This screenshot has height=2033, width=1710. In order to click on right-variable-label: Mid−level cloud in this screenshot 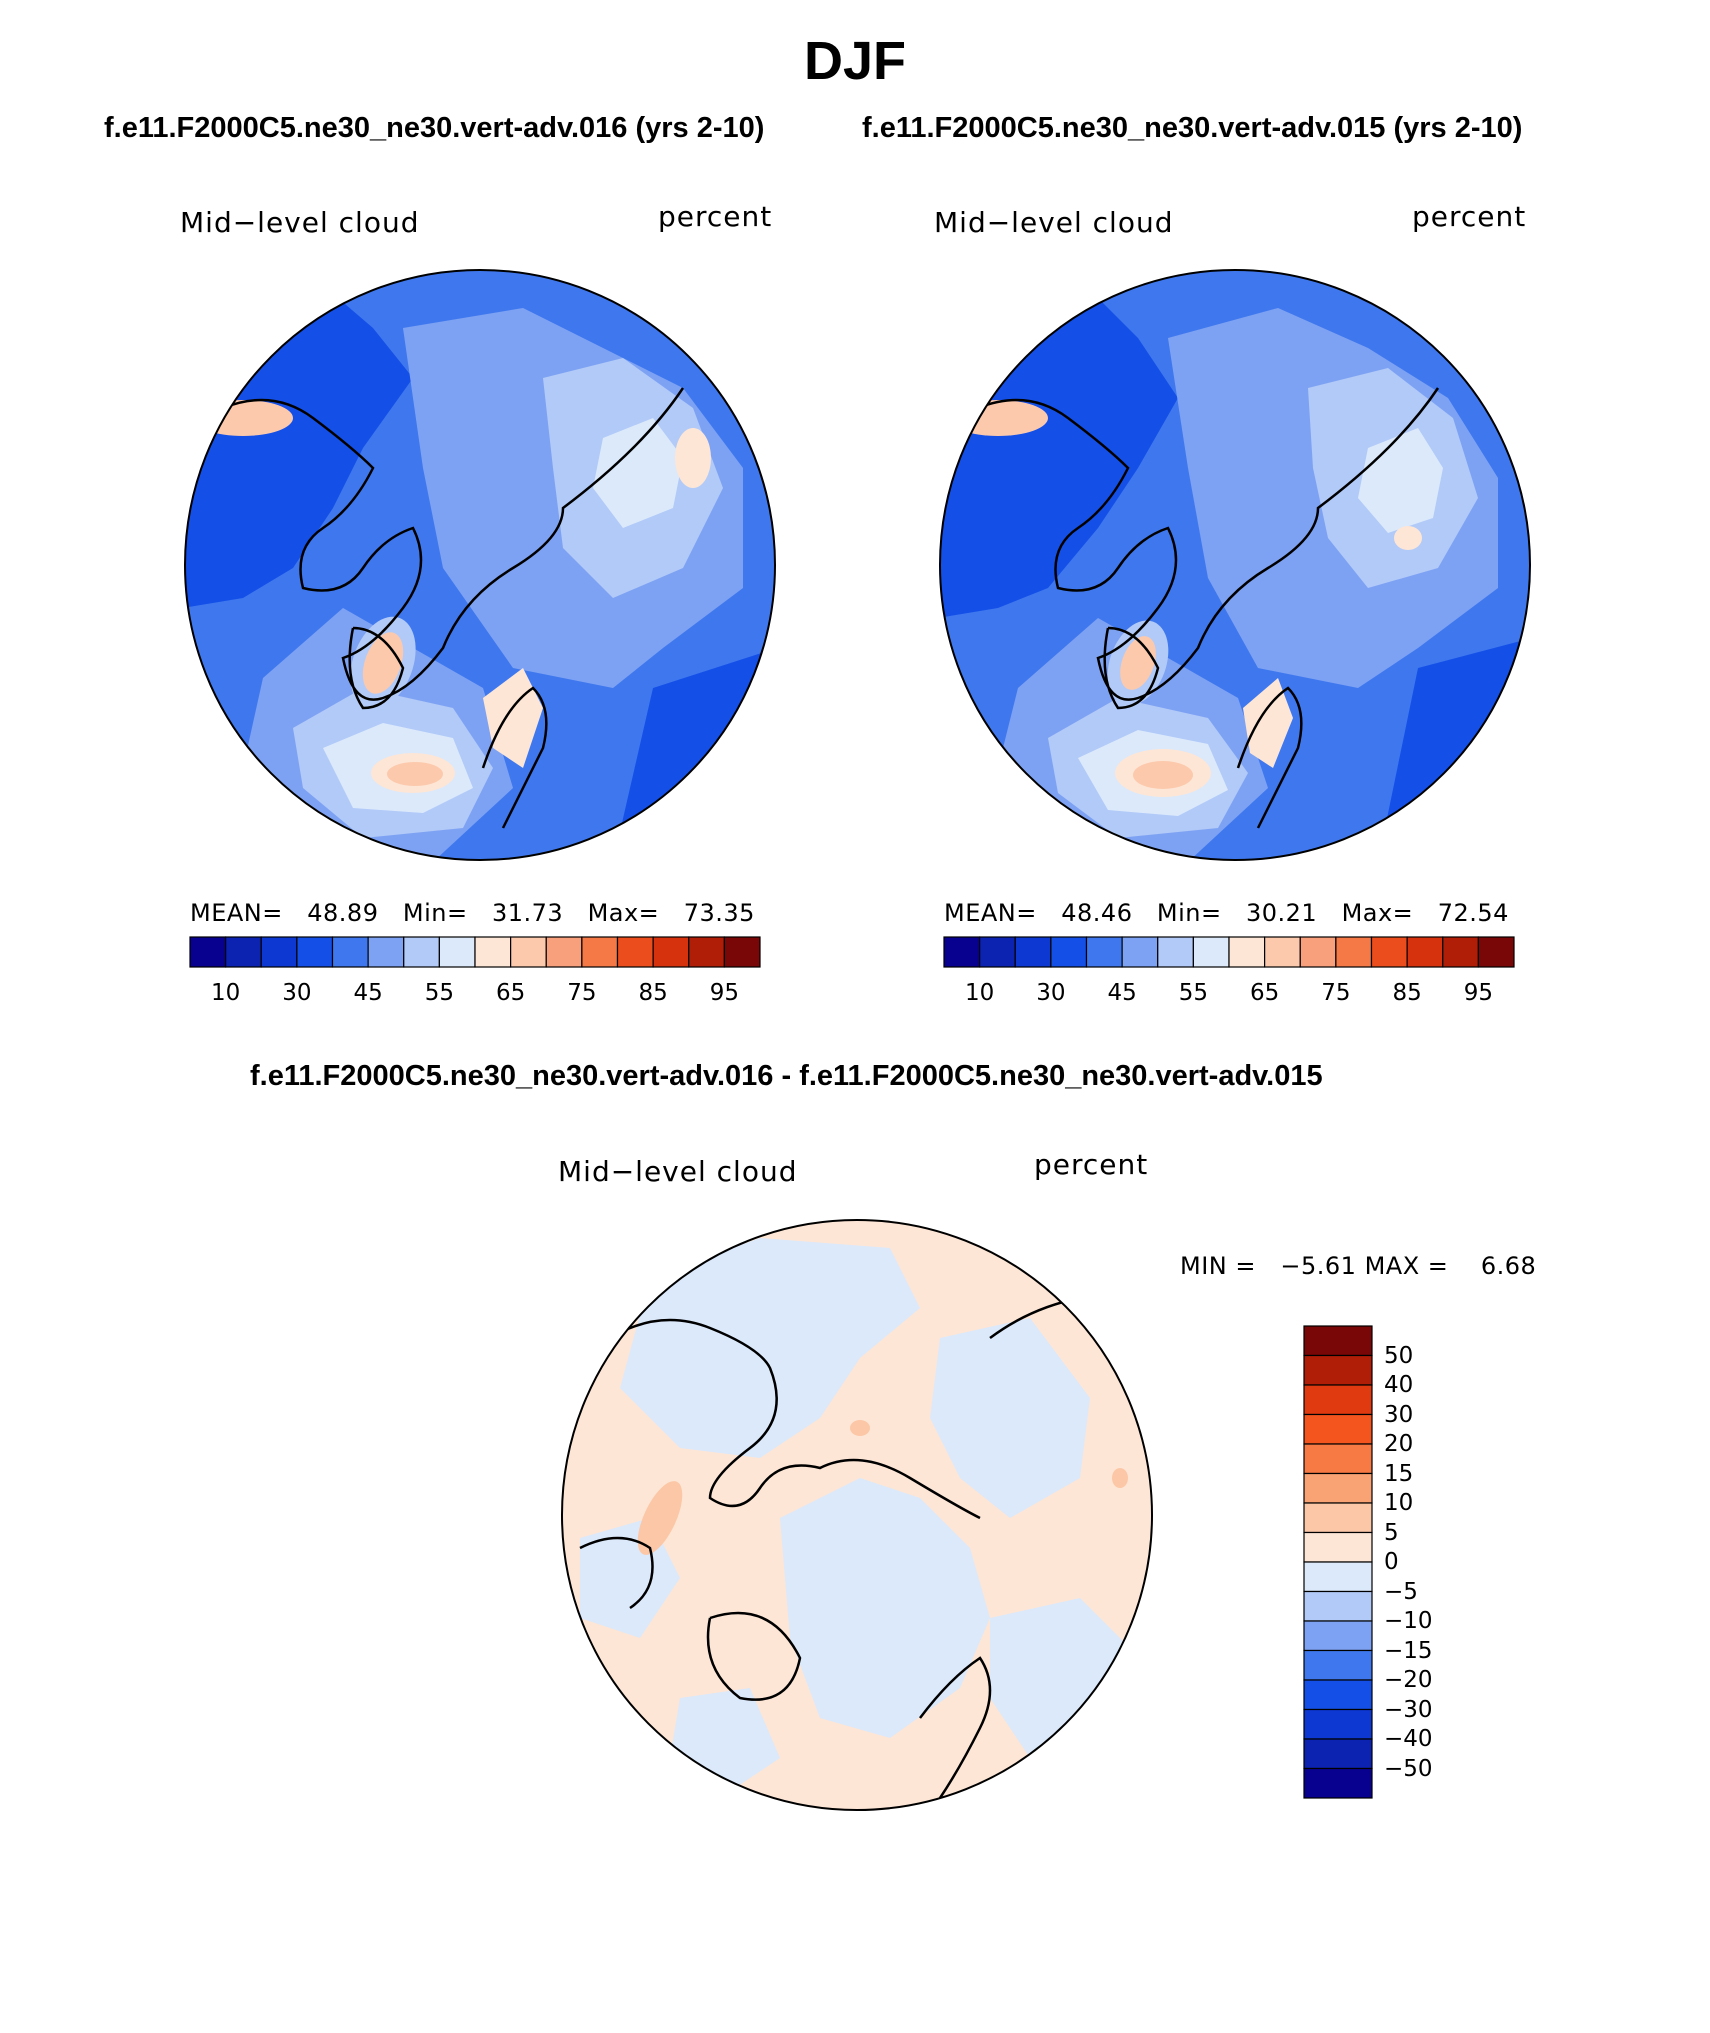, I will do `click(1054, 222)`.